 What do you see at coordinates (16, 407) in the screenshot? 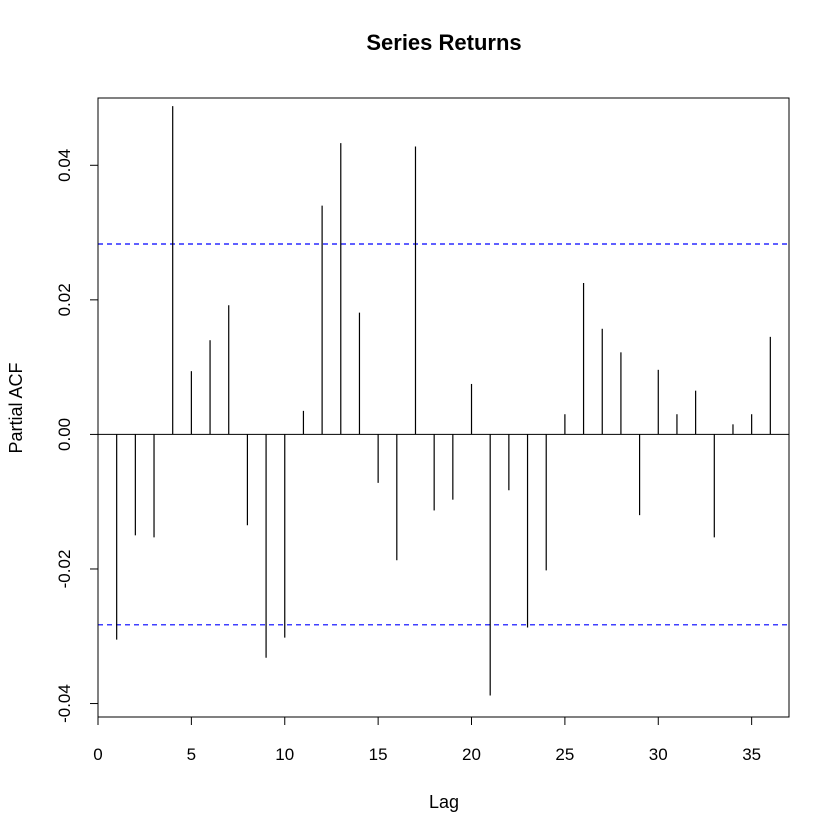
I see `y-axis-label: Partial ACF` at bounding box center [16, 407].